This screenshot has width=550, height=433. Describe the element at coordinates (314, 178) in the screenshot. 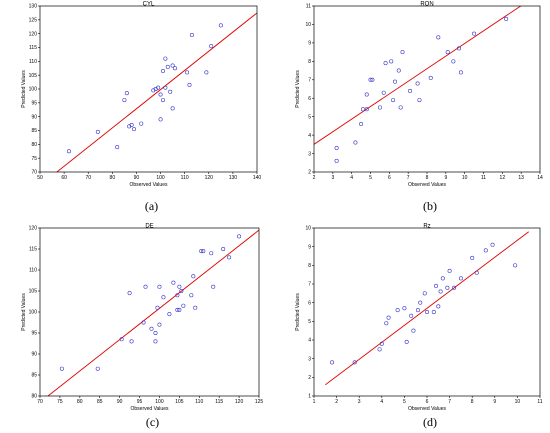

I see `x-tick-label: 2` at that location.